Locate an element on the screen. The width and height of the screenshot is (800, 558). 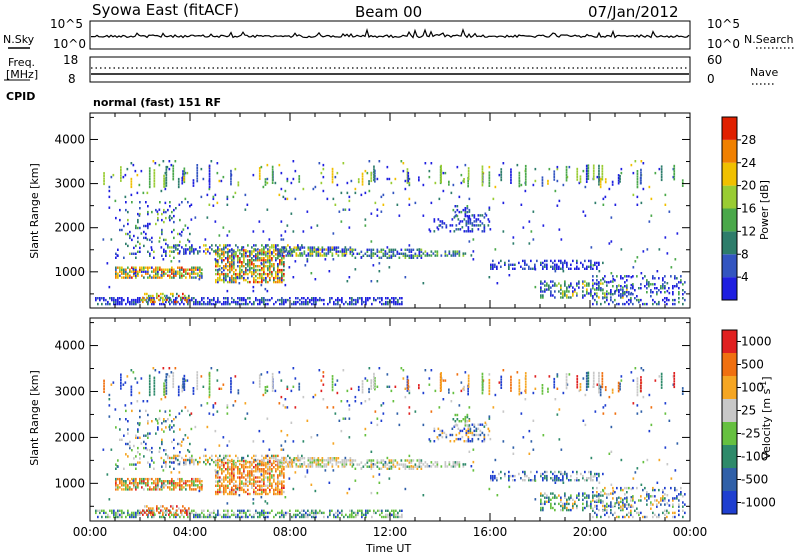
power-colorbar-band is located at coordinates (729, 197).